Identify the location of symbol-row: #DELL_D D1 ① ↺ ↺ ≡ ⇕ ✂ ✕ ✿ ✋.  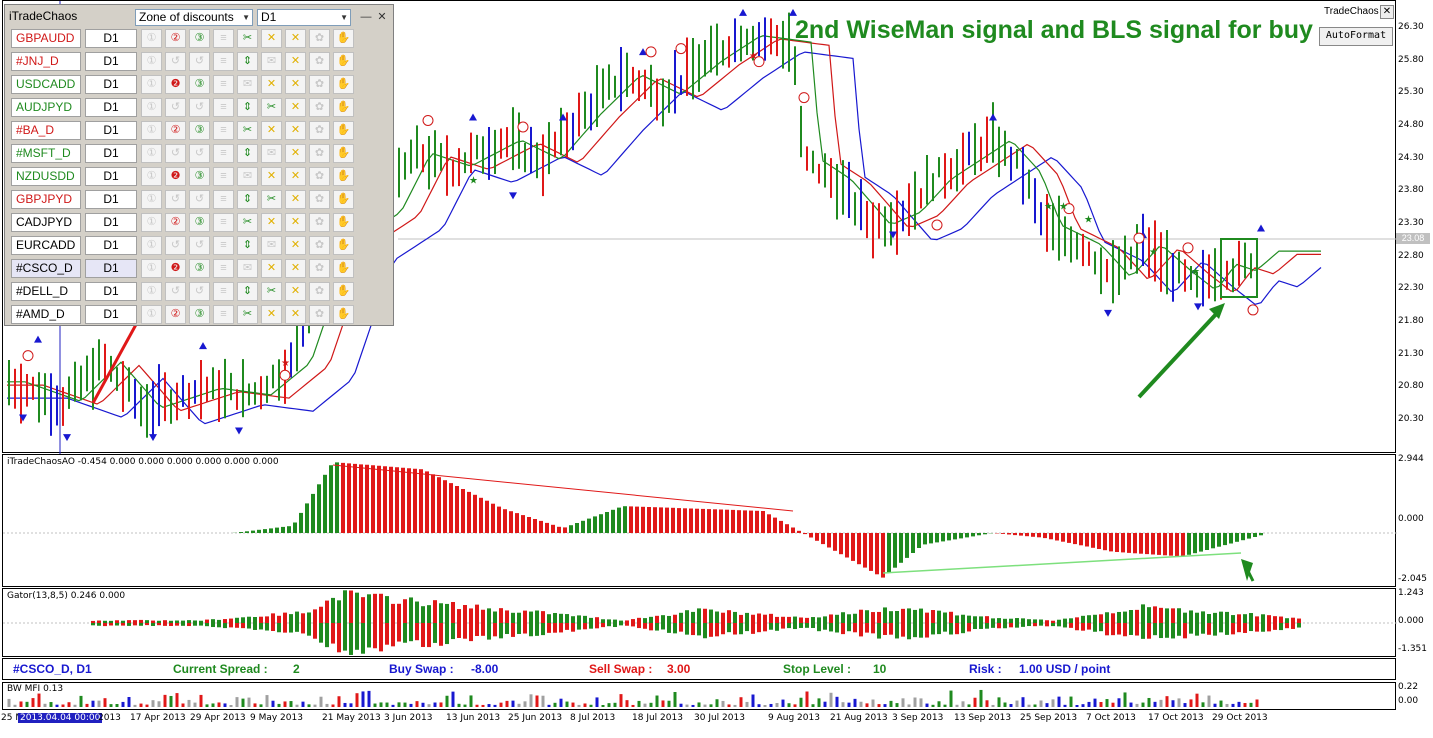
(200, 291).